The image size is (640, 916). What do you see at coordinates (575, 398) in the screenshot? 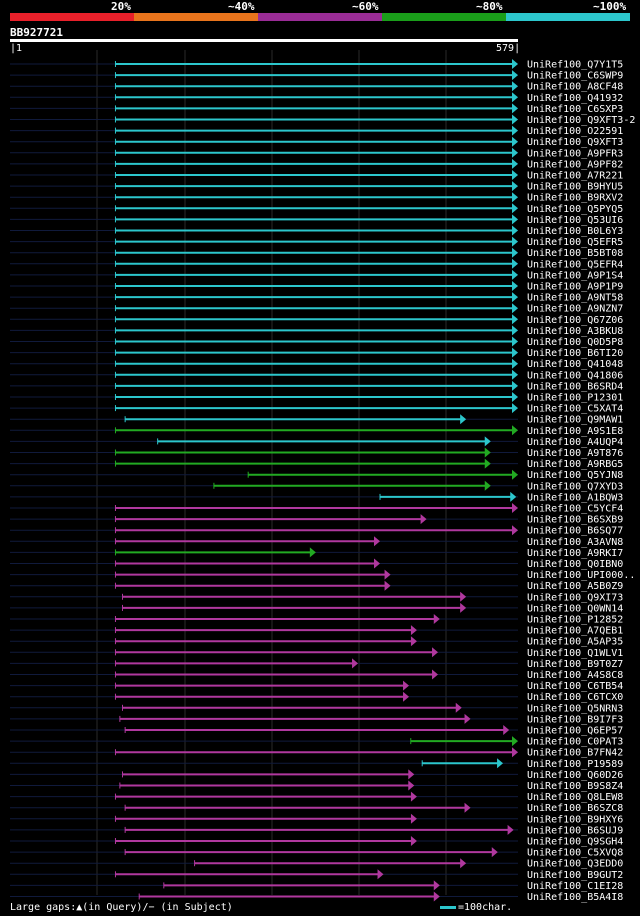
I see `hit-label: UniRef100_P12301` at bounding box center [575, 398].